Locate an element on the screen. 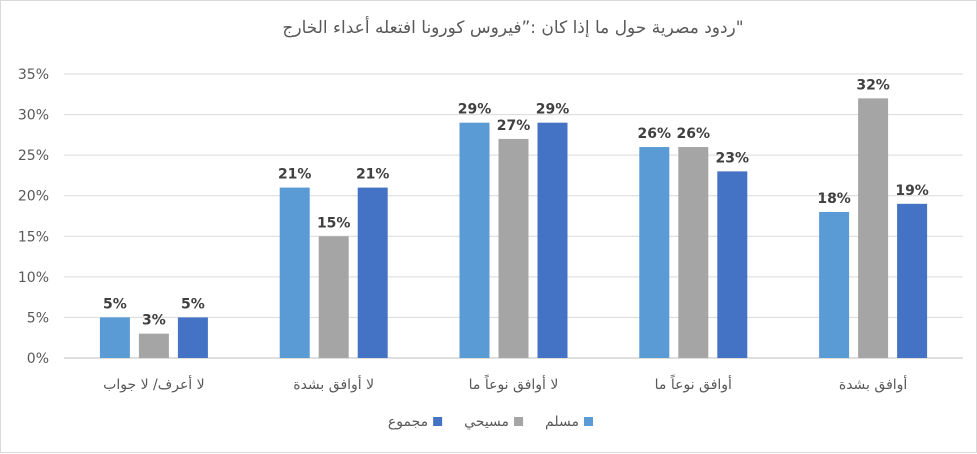 The height and width of the screenshot is (454, 977). y-tick-label: 10% is located at coordinates (33, 278).